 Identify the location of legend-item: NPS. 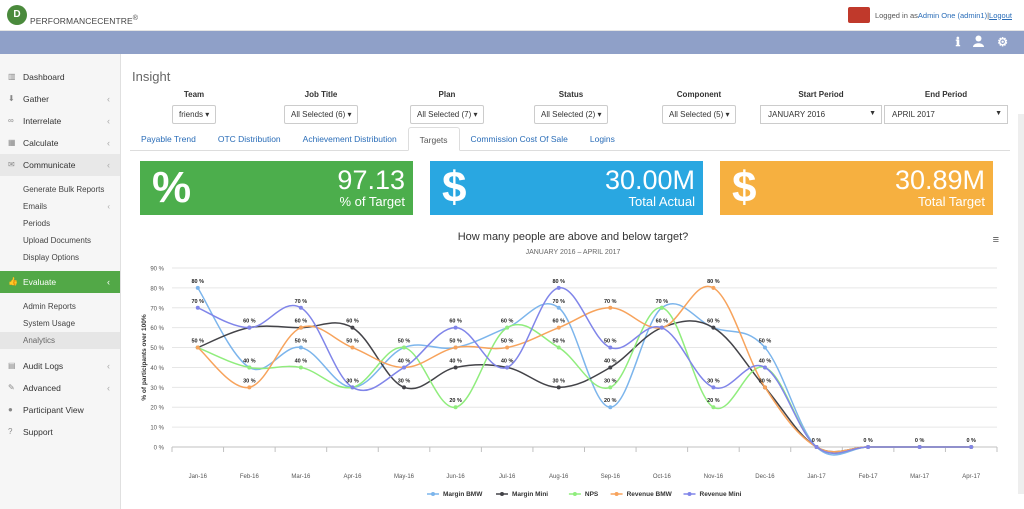
(583, 494).